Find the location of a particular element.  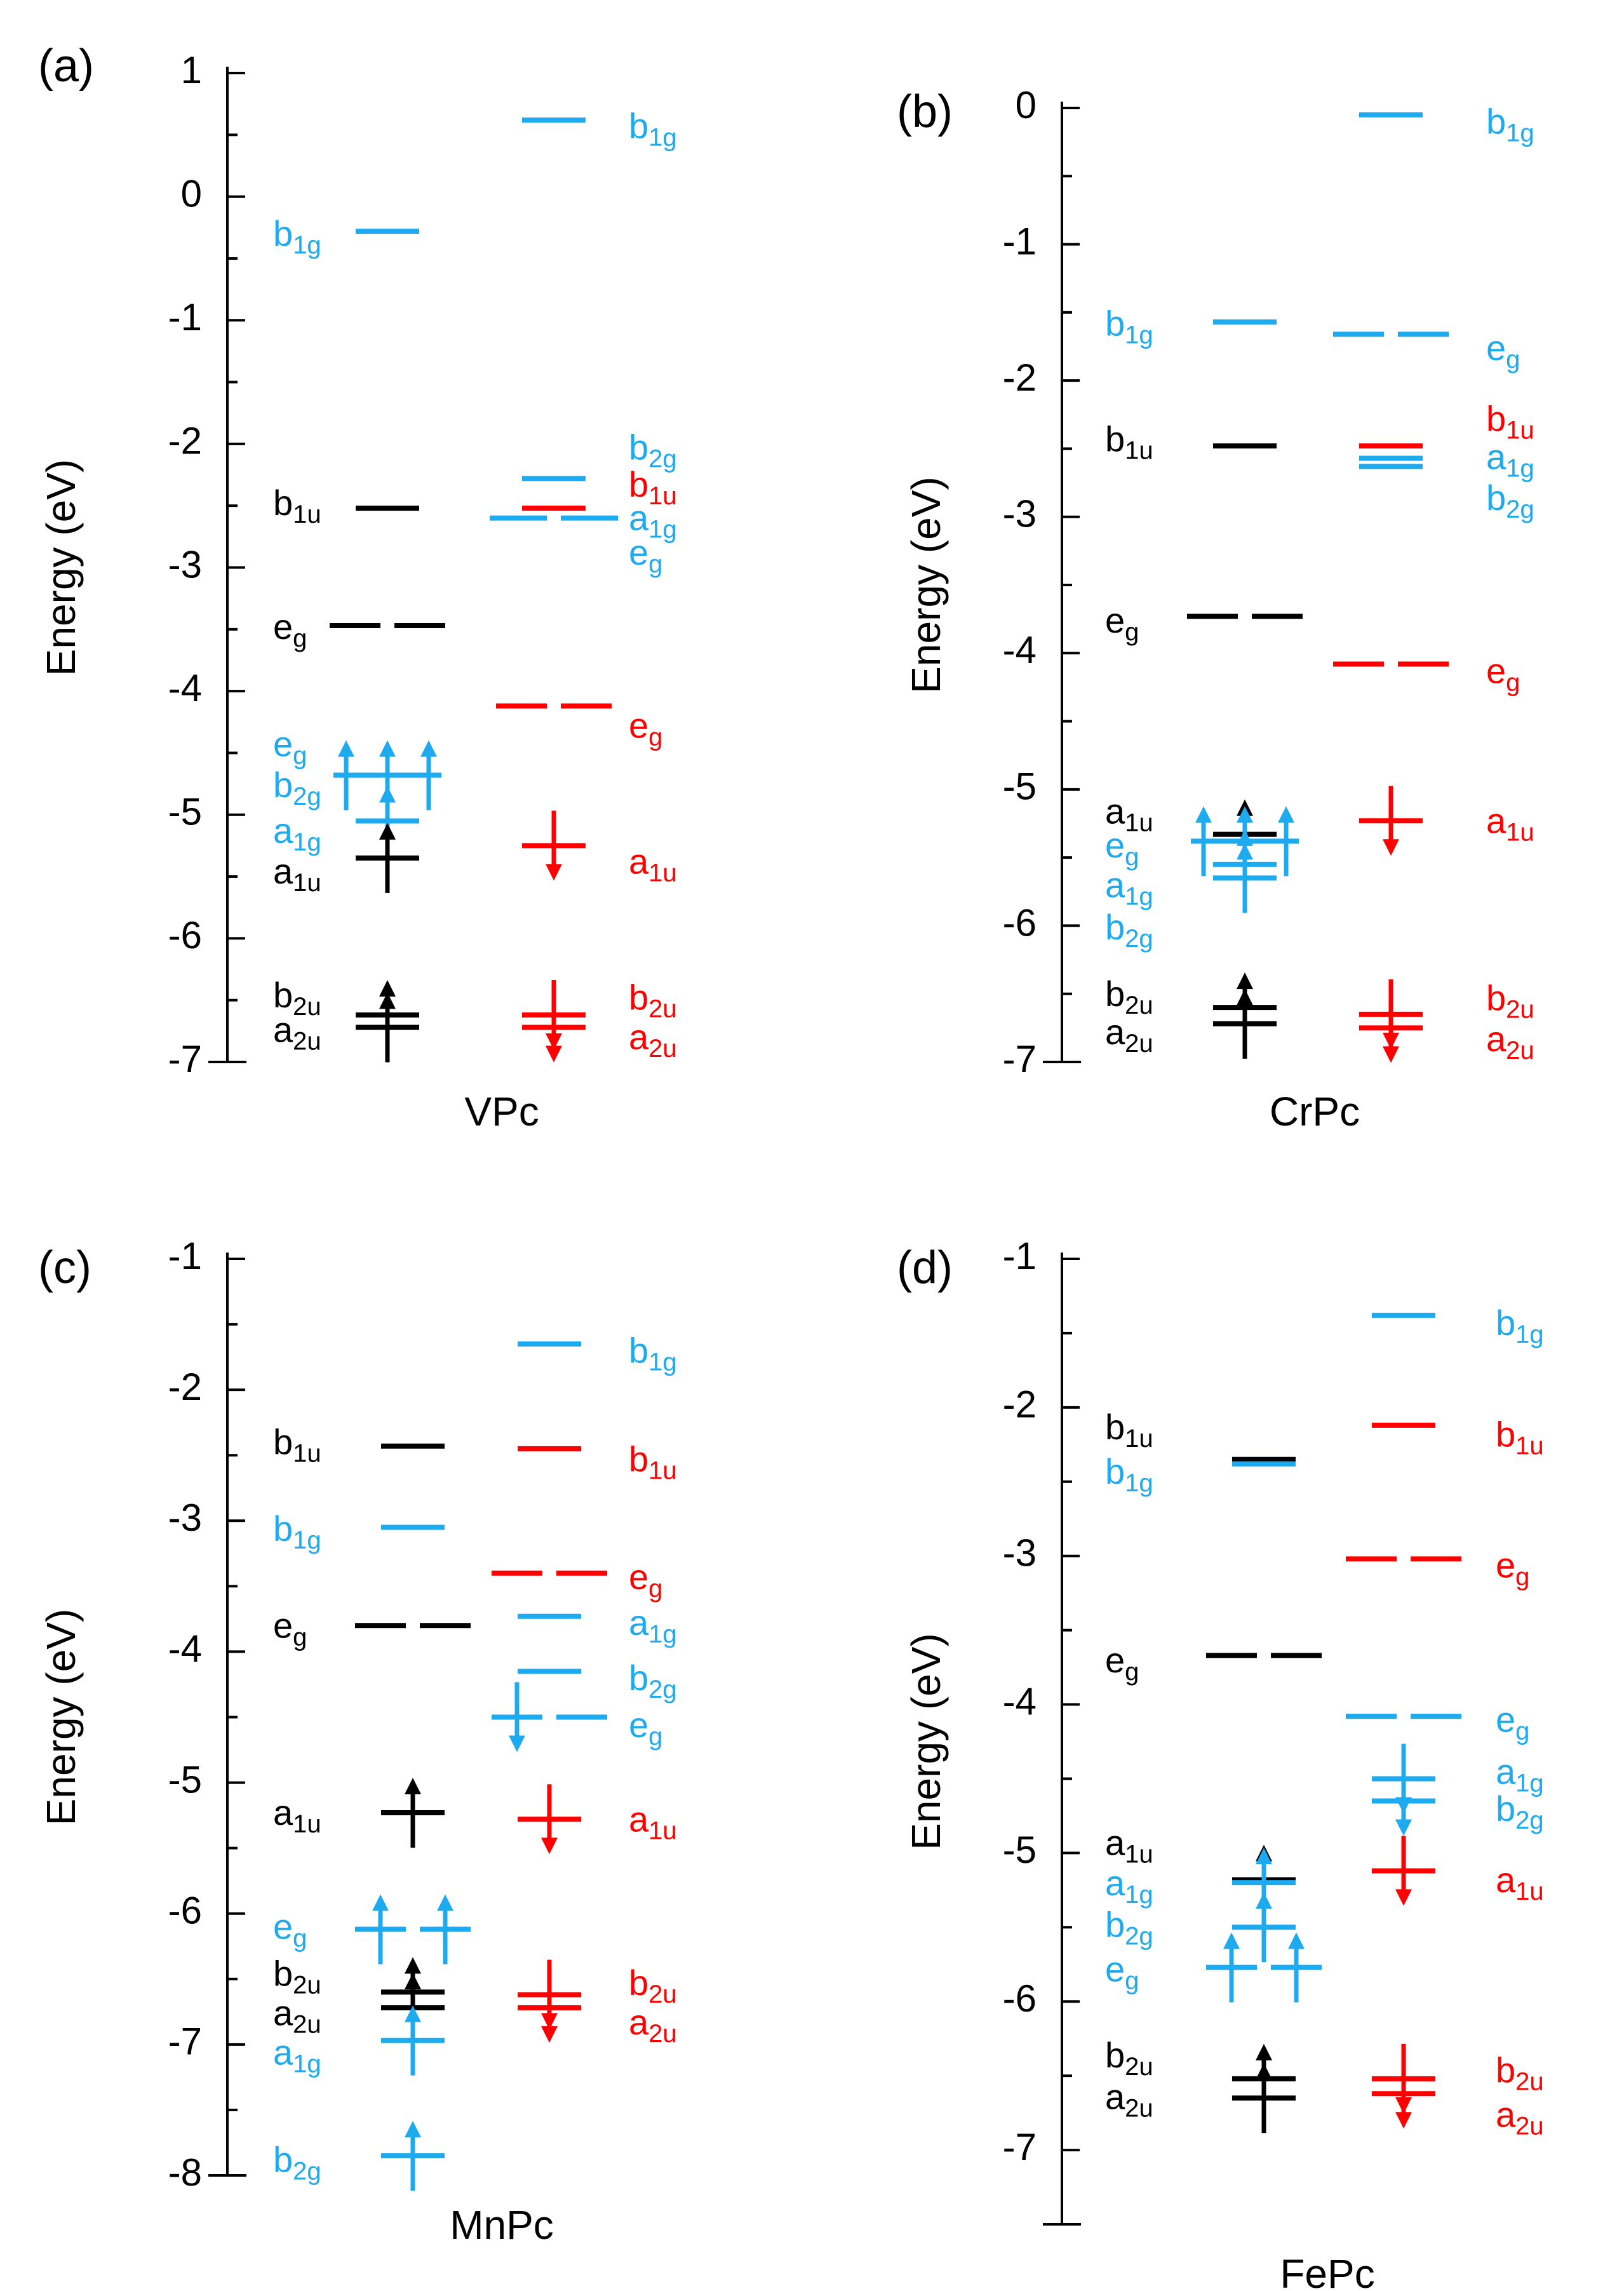

panel-label: (d) is located at coordinates (925, 1267).